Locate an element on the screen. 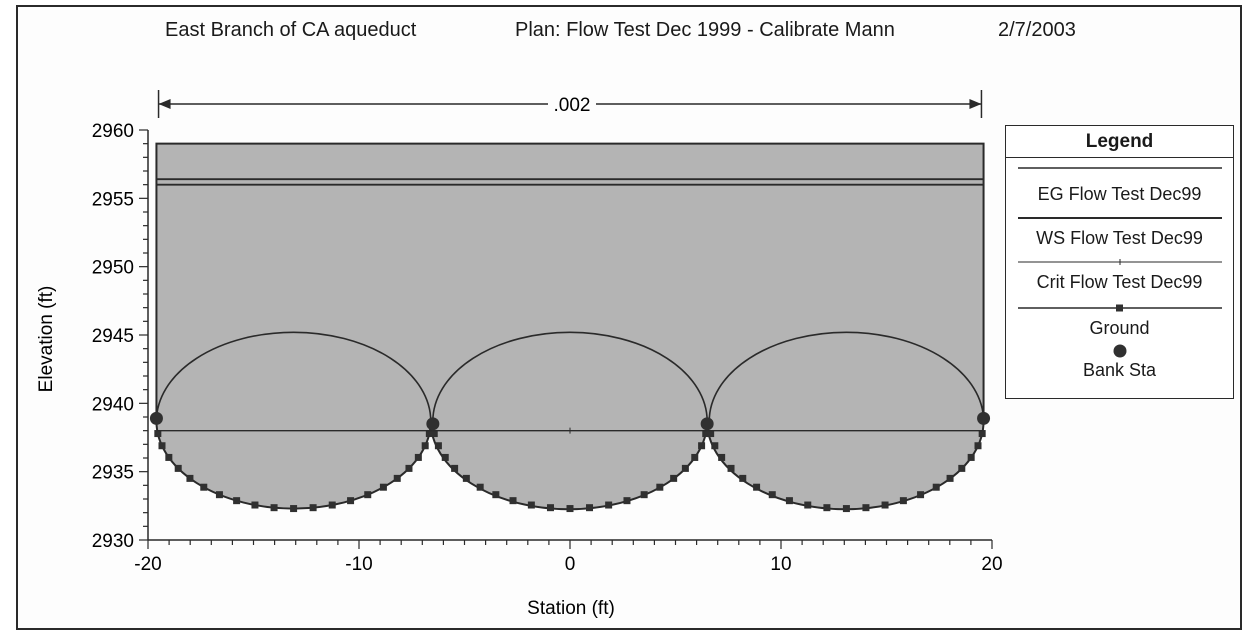 The height and width of the screenshot is (638, 1255). legend-swatch-eg is located at coordinates (1120, 168).